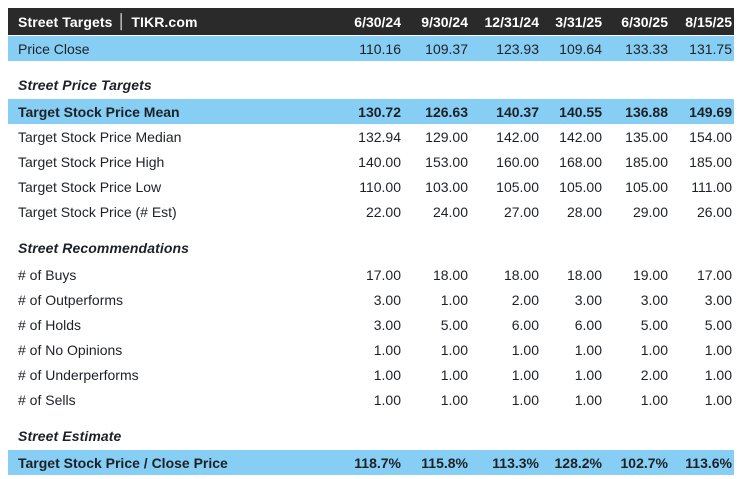  What do you see at coordinates (714, 211) in the screenshot?
I see `cell-value: 26.00` at bounding box center [714, 211].